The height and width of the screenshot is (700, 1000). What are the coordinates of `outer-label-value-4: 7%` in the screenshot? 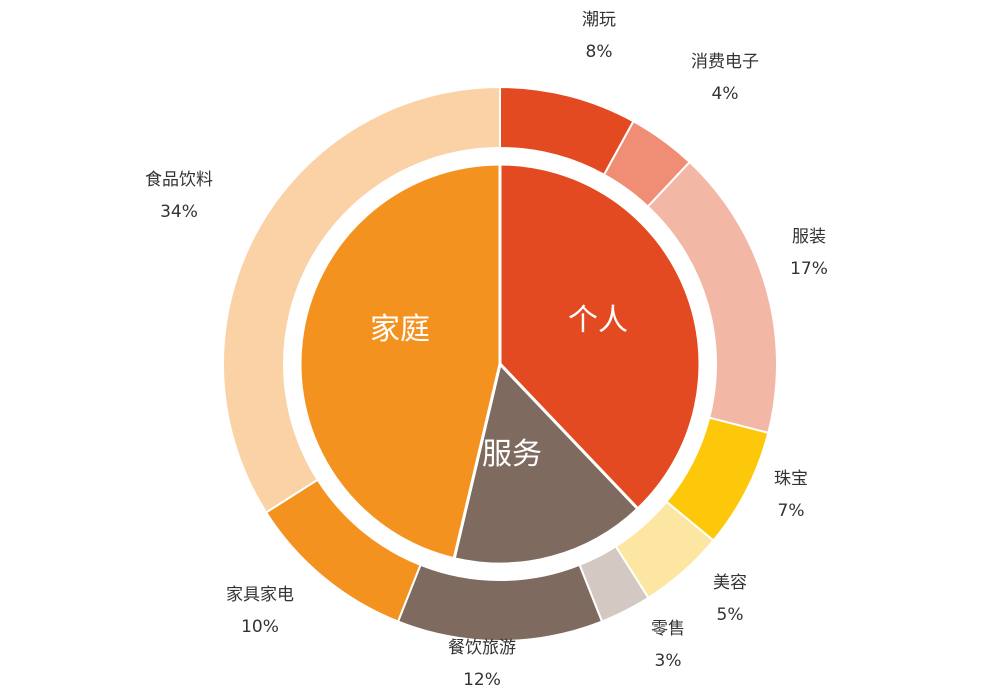 It's located at (791, 511).